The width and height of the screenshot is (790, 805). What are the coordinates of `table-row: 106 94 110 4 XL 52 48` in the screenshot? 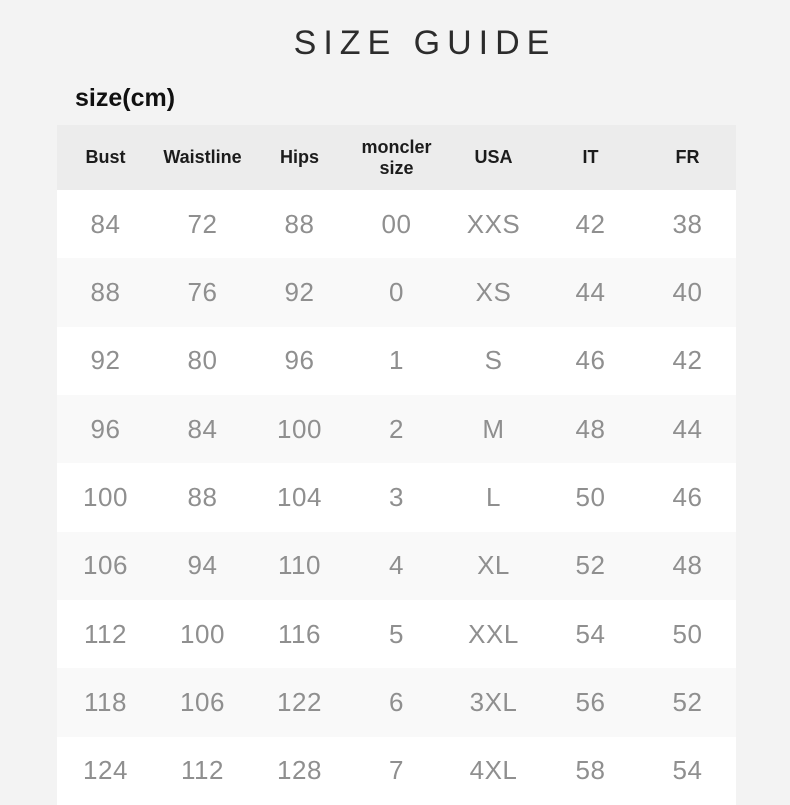 It's located at (396, 565).